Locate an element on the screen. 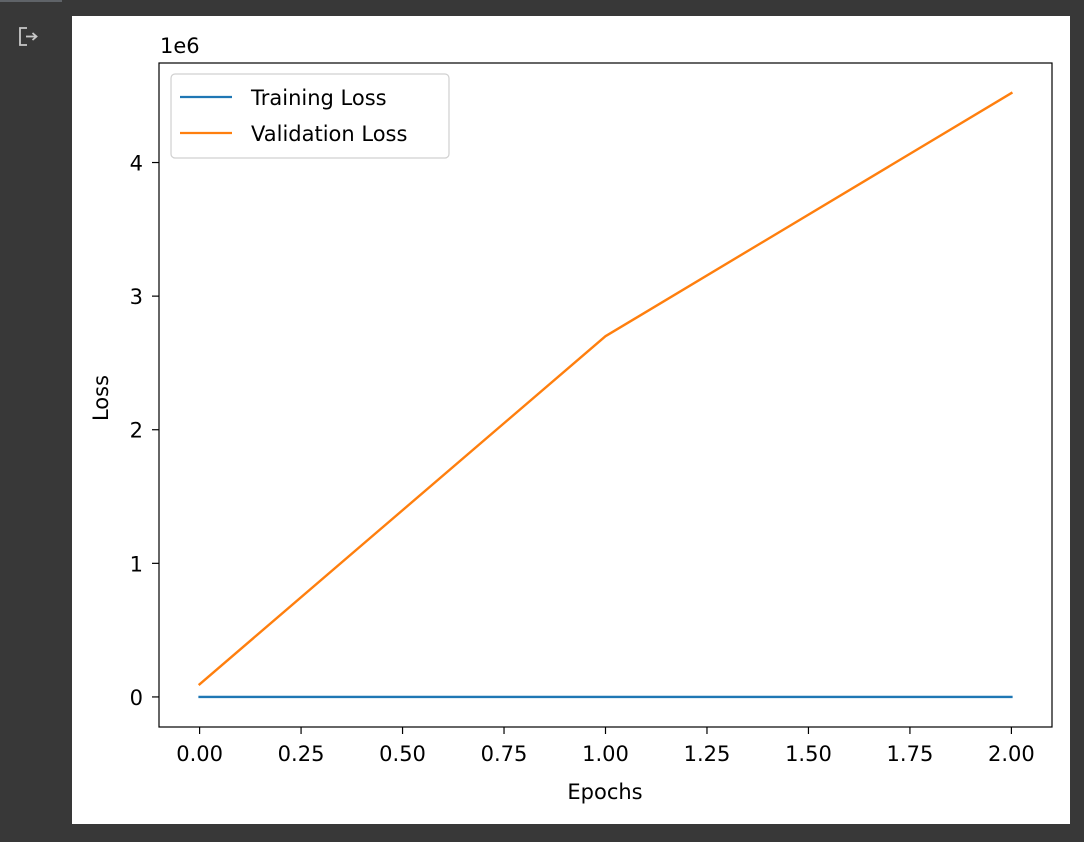 Image resolution: width=1084 pixels, height=842 pixels. y-tick-label: 2 is located at coordinates (136, 431).